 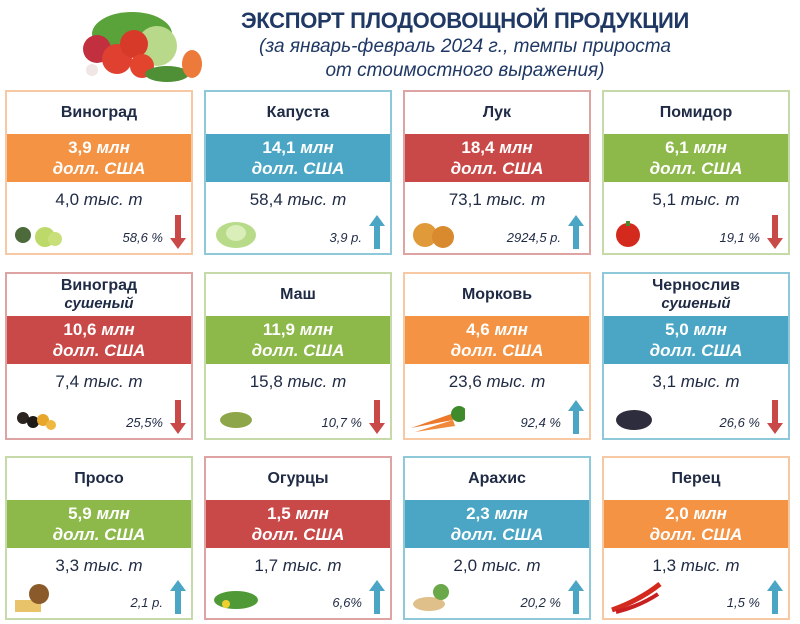 I want to click on product-name-text: Виноград, so click(x=99, y=285).